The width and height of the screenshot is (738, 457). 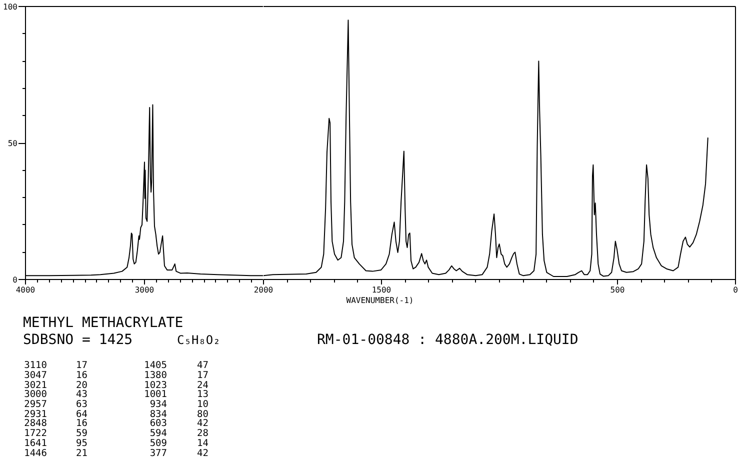 What do you see at coordinates (56, 375) in the screenshot?
I see `text: 3047 16` at bounding box center [56, 375].